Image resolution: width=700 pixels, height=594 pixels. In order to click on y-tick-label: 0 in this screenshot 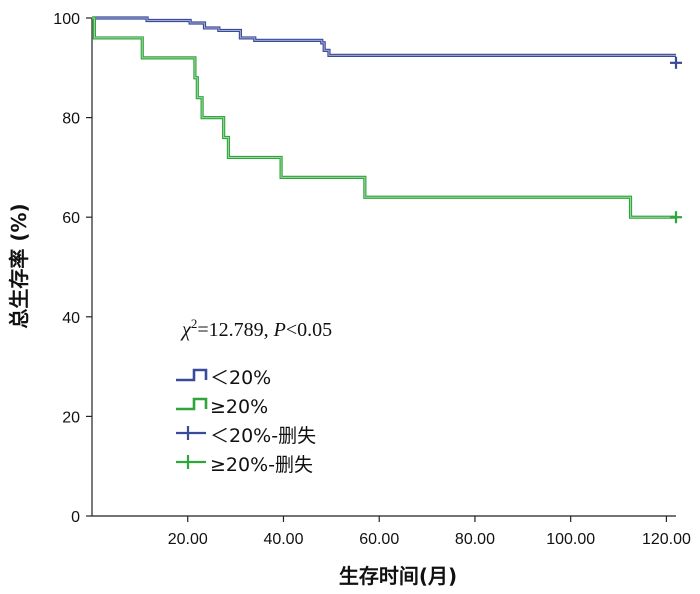, I will do `click(75, 517)`.